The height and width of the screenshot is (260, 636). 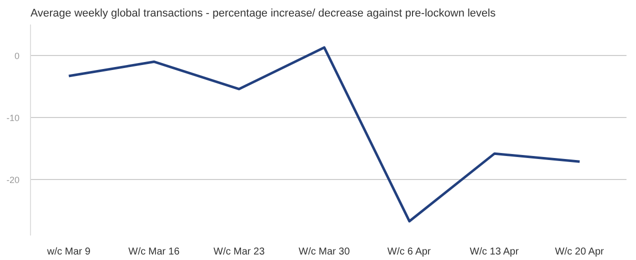 What do you see at coordinates (13, 180) in the screenshot?
I see `y-tick-label: -20` at bounding box center [13, 180].